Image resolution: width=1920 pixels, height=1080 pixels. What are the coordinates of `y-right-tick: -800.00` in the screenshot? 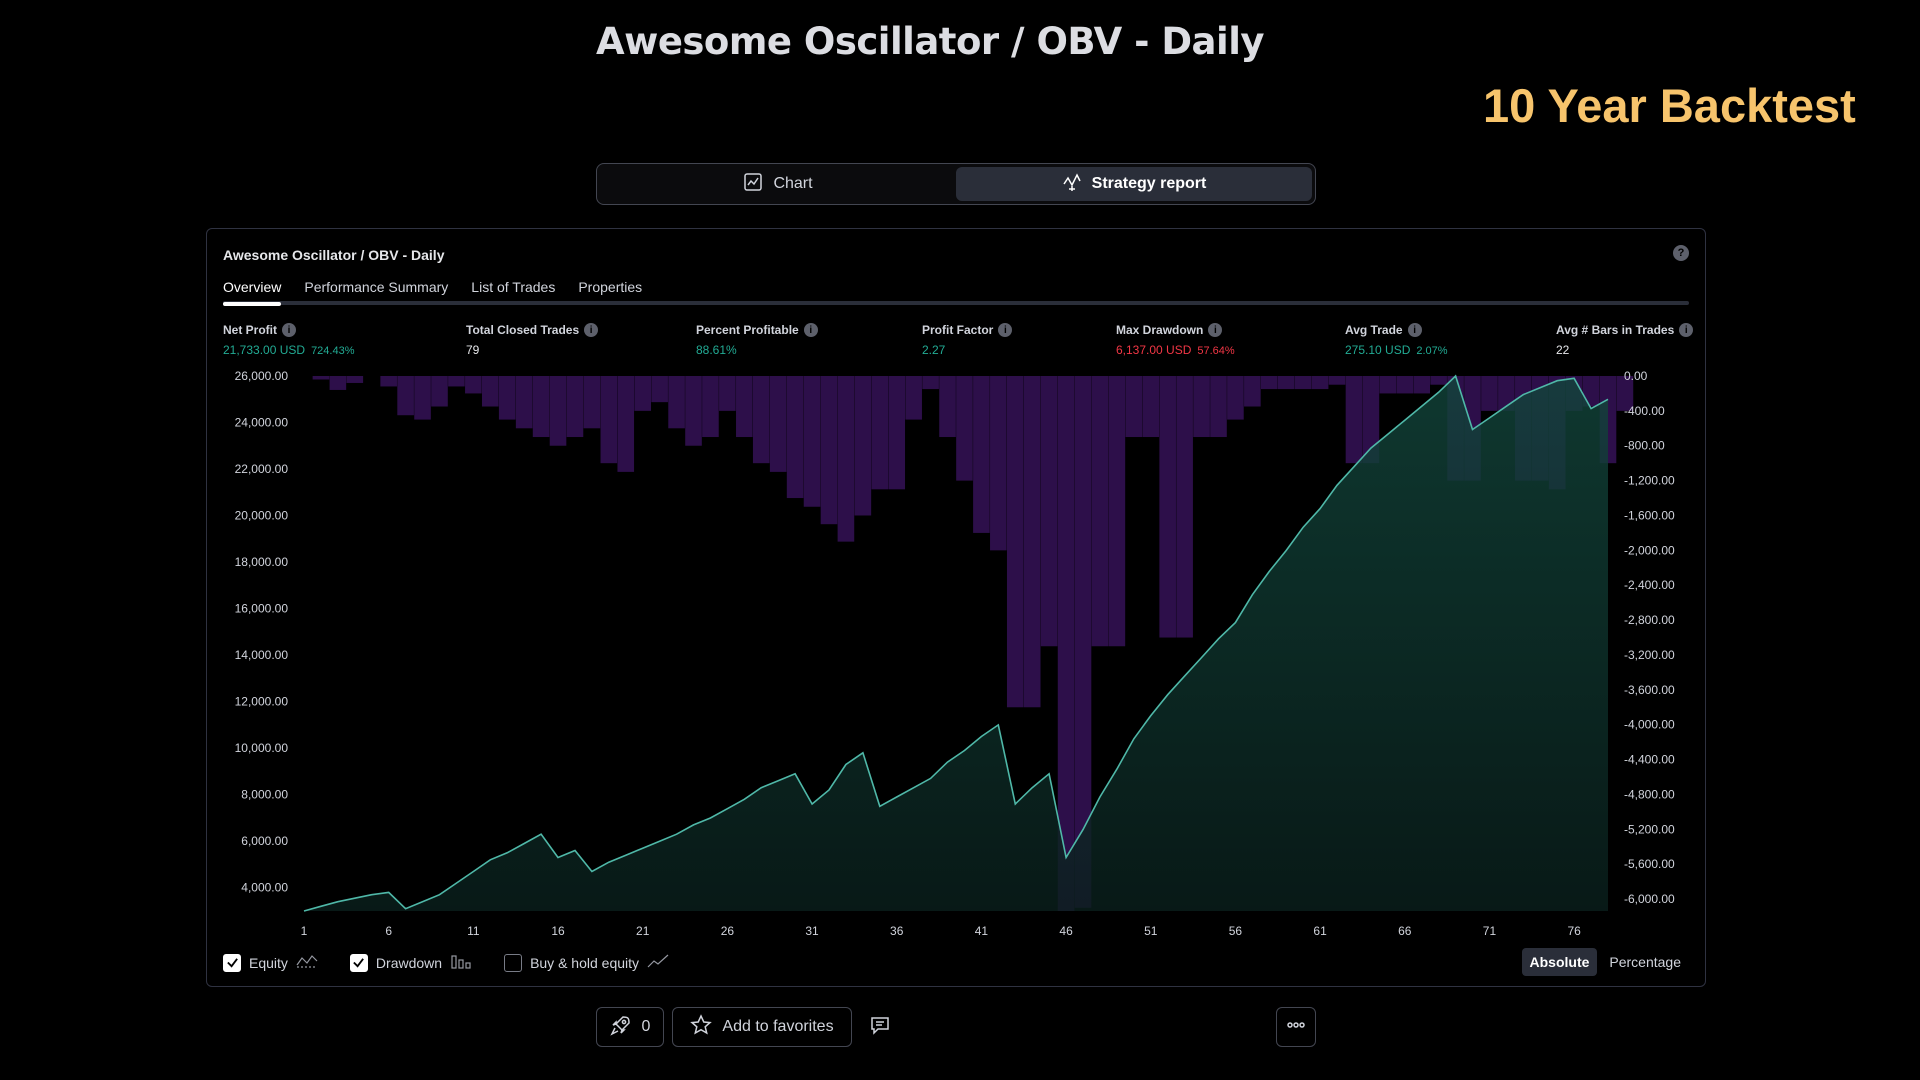 It's located at (1644, 446).